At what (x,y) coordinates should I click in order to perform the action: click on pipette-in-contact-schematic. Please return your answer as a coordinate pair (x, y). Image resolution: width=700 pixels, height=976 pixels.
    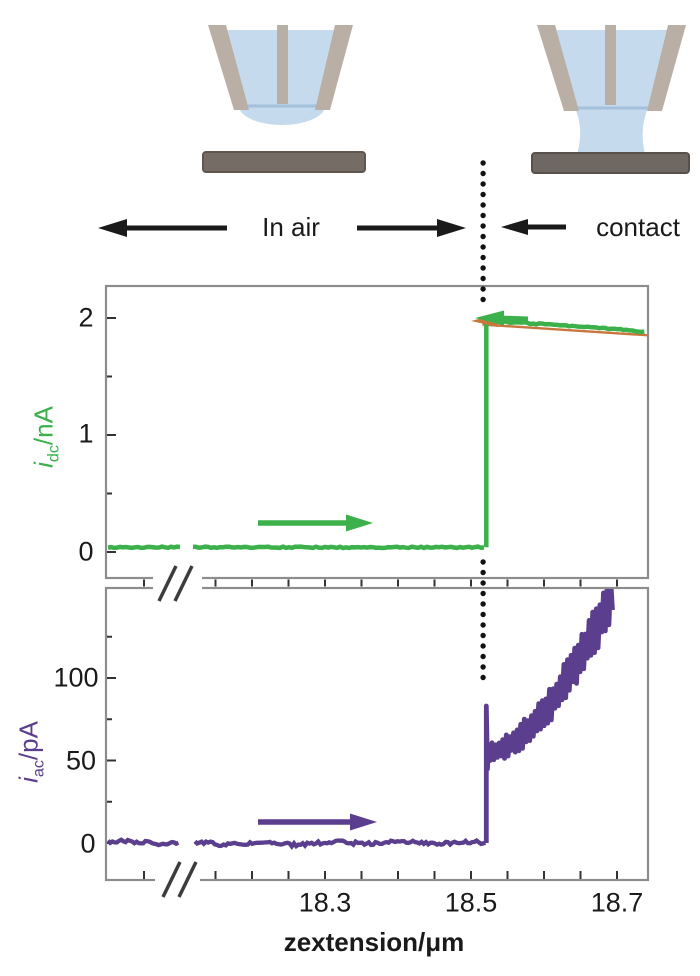
    Looking at the image, I should click on (610, 99).